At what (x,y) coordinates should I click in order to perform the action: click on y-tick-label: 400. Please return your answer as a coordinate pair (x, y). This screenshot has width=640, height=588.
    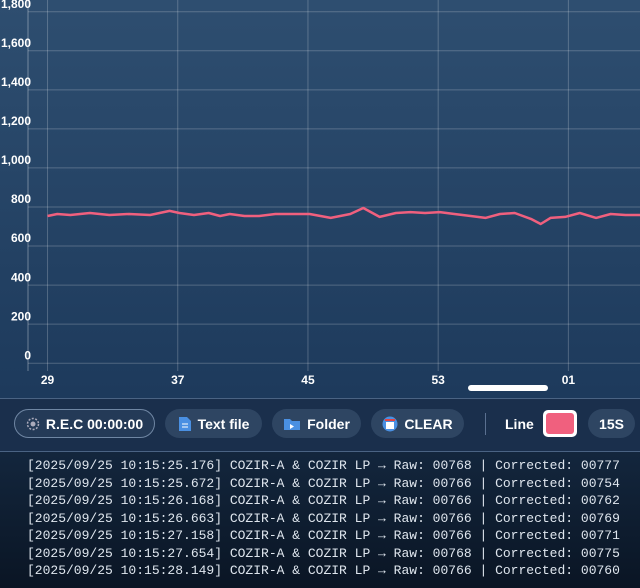
    Looking at the image, I should click on (21, 277).